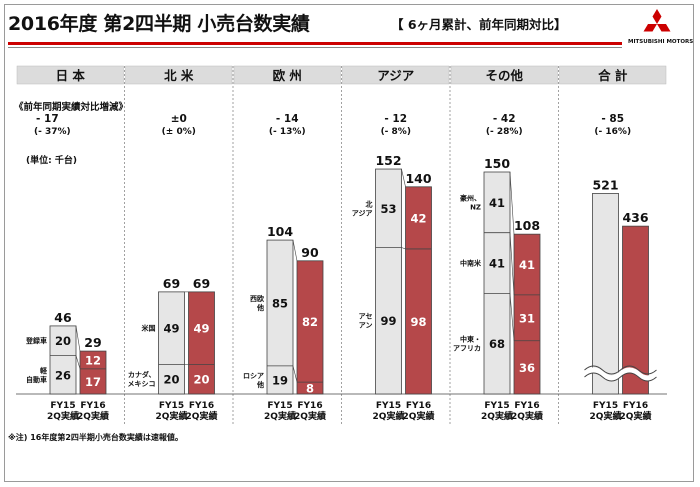 The height and width of the screenshot is (487, 700). I want to click on fy15-total-value: 150, so click(497, 163).